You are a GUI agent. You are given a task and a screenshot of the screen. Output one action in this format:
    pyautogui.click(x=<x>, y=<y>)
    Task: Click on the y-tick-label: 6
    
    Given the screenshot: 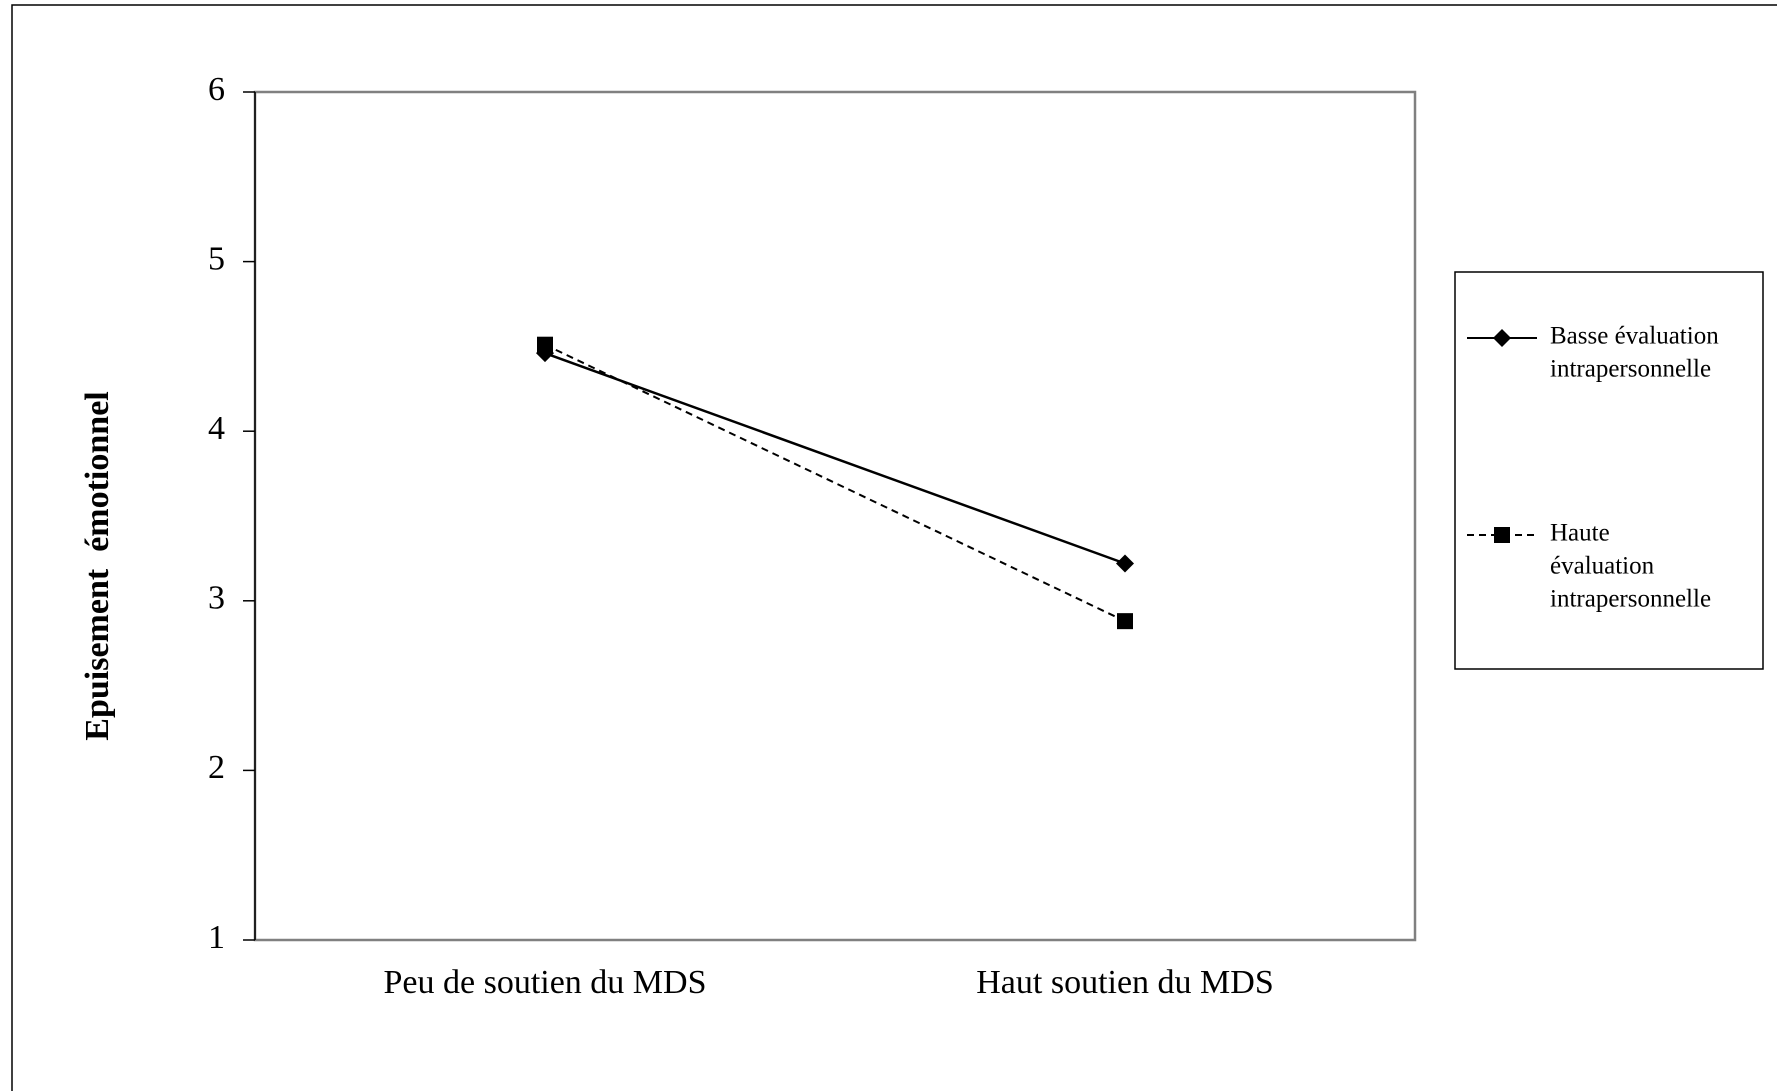 What is the action you would take?
    pyautogui.click(x=216, y=89)
    